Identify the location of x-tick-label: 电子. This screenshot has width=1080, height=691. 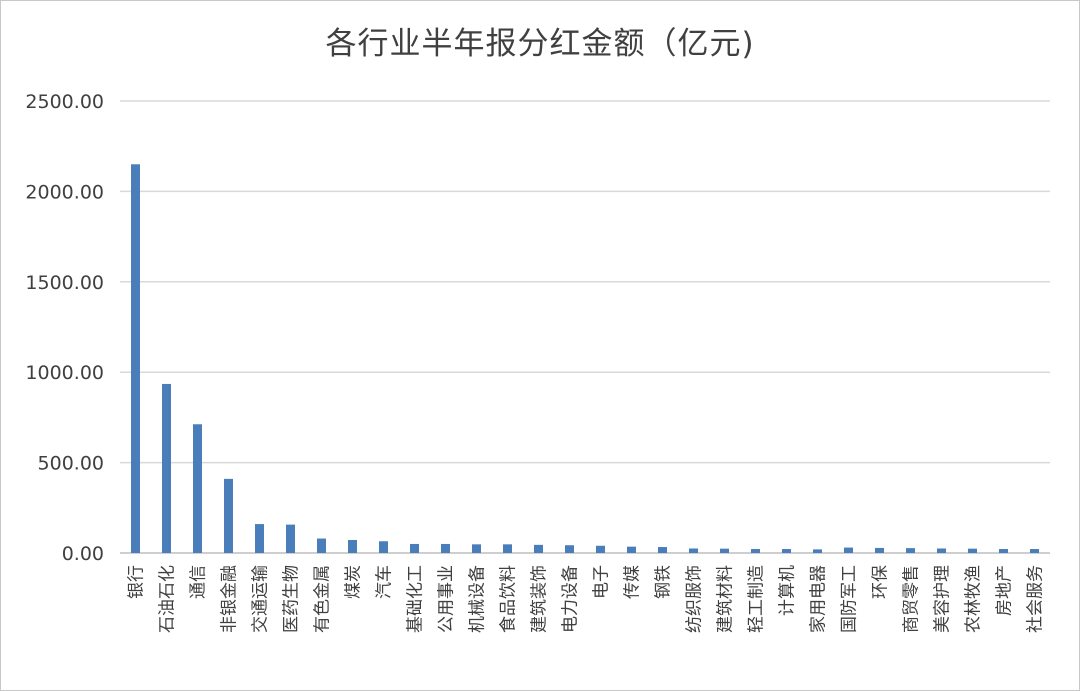
(602, 582).